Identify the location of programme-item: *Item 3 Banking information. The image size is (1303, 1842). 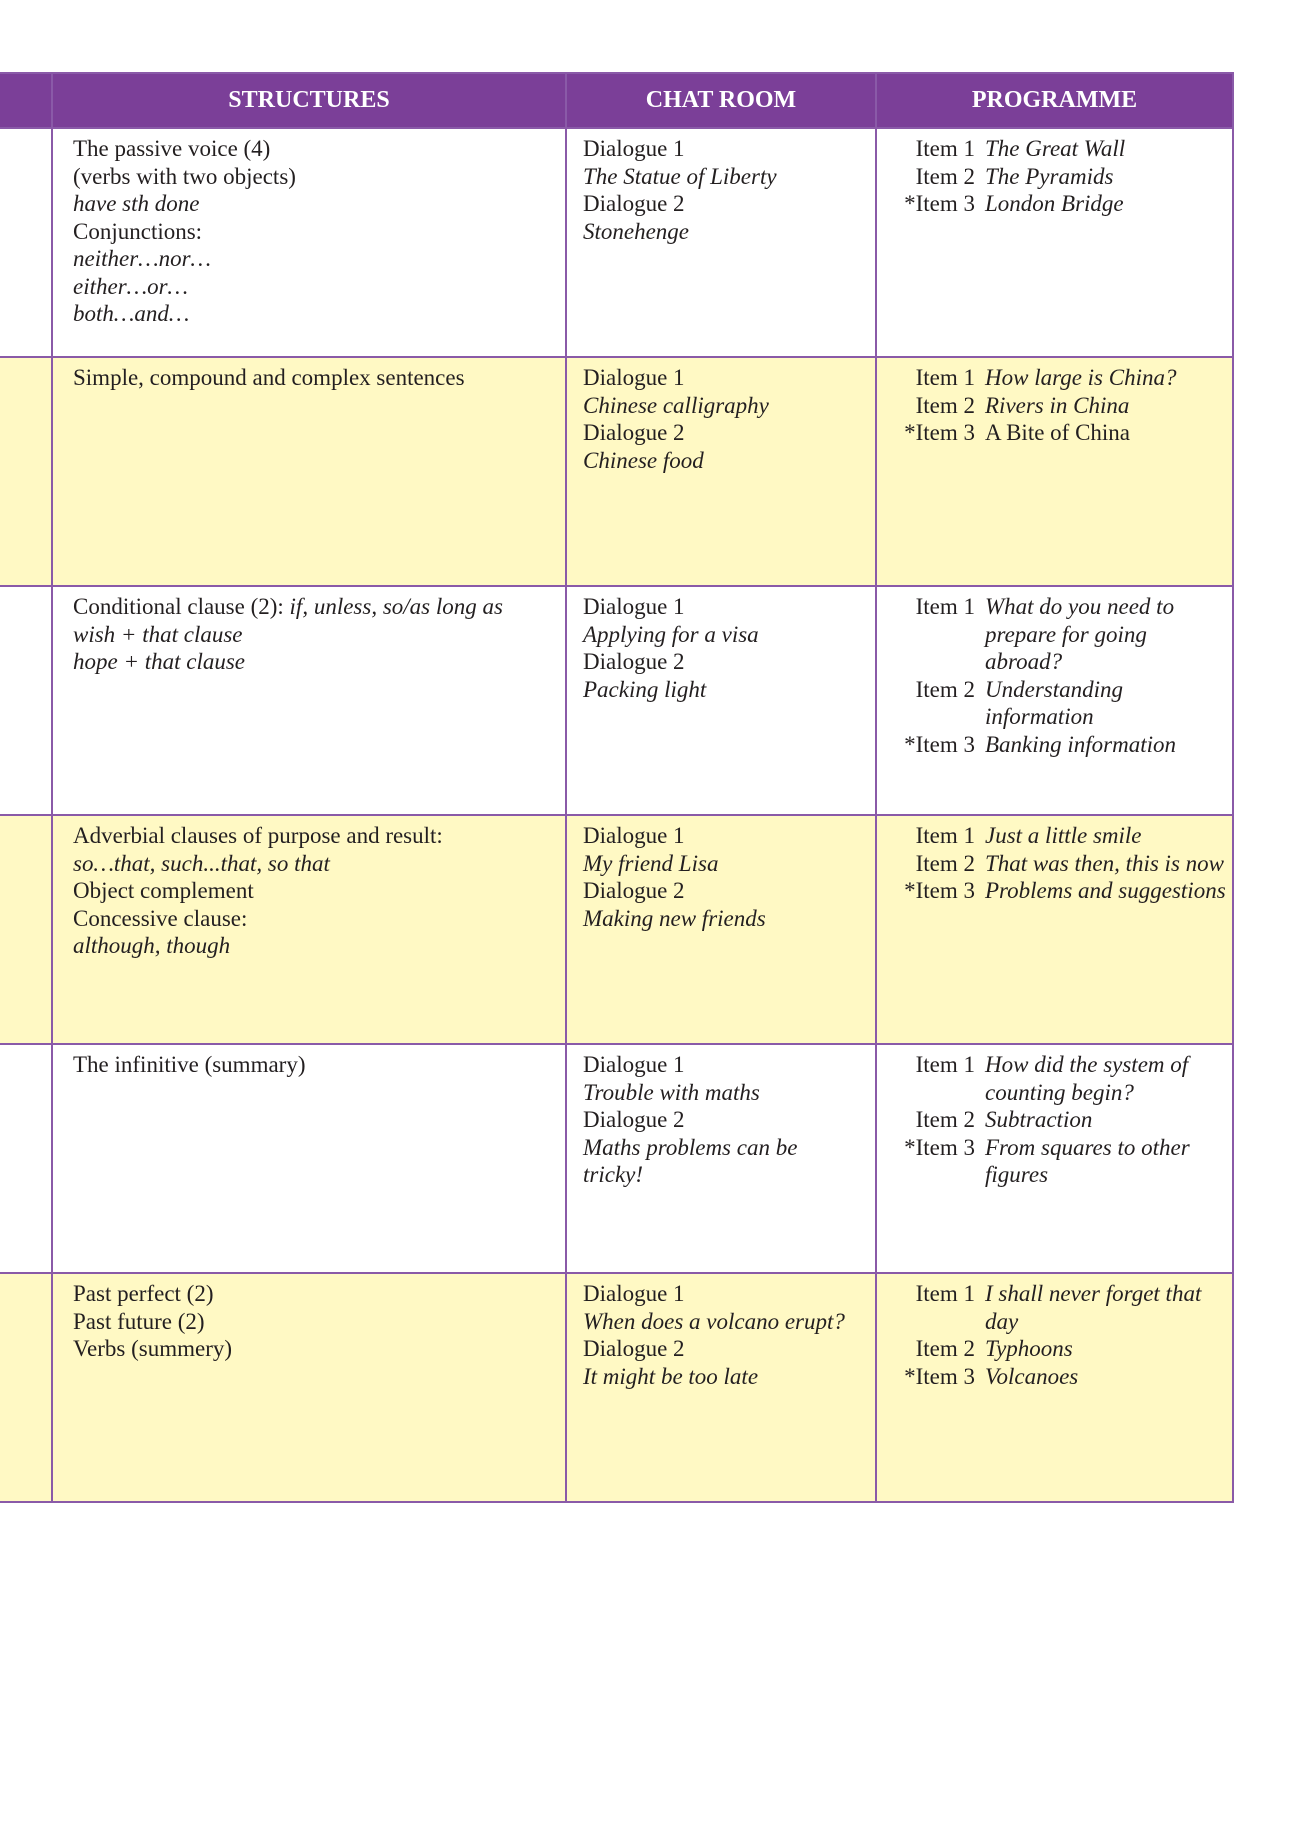
(1058, 745).